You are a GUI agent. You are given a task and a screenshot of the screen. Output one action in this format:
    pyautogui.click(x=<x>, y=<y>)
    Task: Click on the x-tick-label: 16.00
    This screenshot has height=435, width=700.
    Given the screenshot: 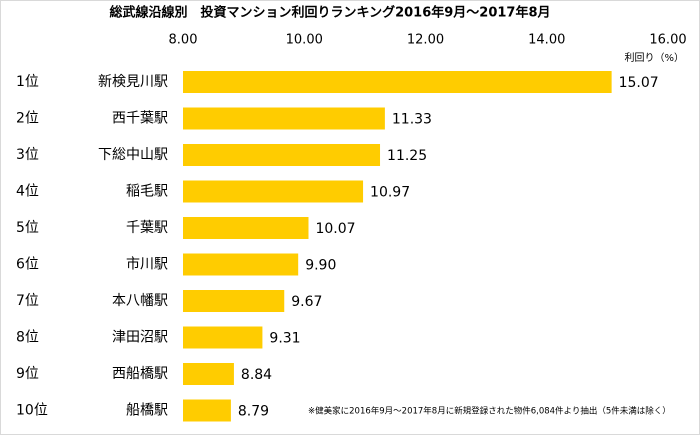 What is the action you would take?
    pyautogui.click(x=667, y=40)
    